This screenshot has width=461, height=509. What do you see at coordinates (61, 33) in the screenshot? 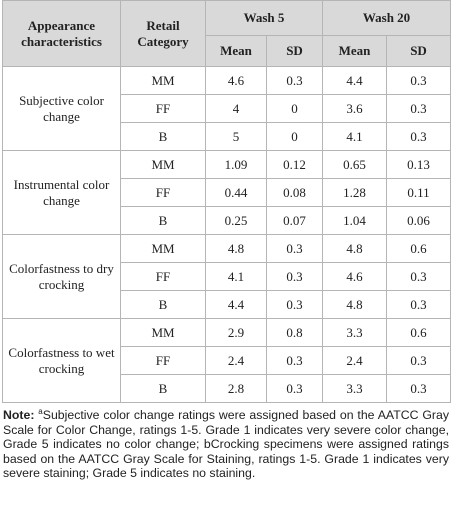
I see `header-cell: Appearance characteristics` at bounding box center [61, 33].